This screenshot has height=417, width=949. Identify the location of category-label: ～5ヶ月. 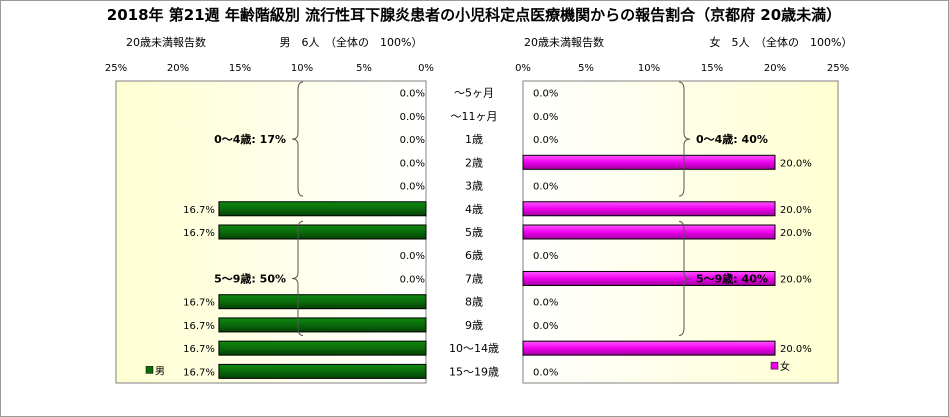
(474, 93).